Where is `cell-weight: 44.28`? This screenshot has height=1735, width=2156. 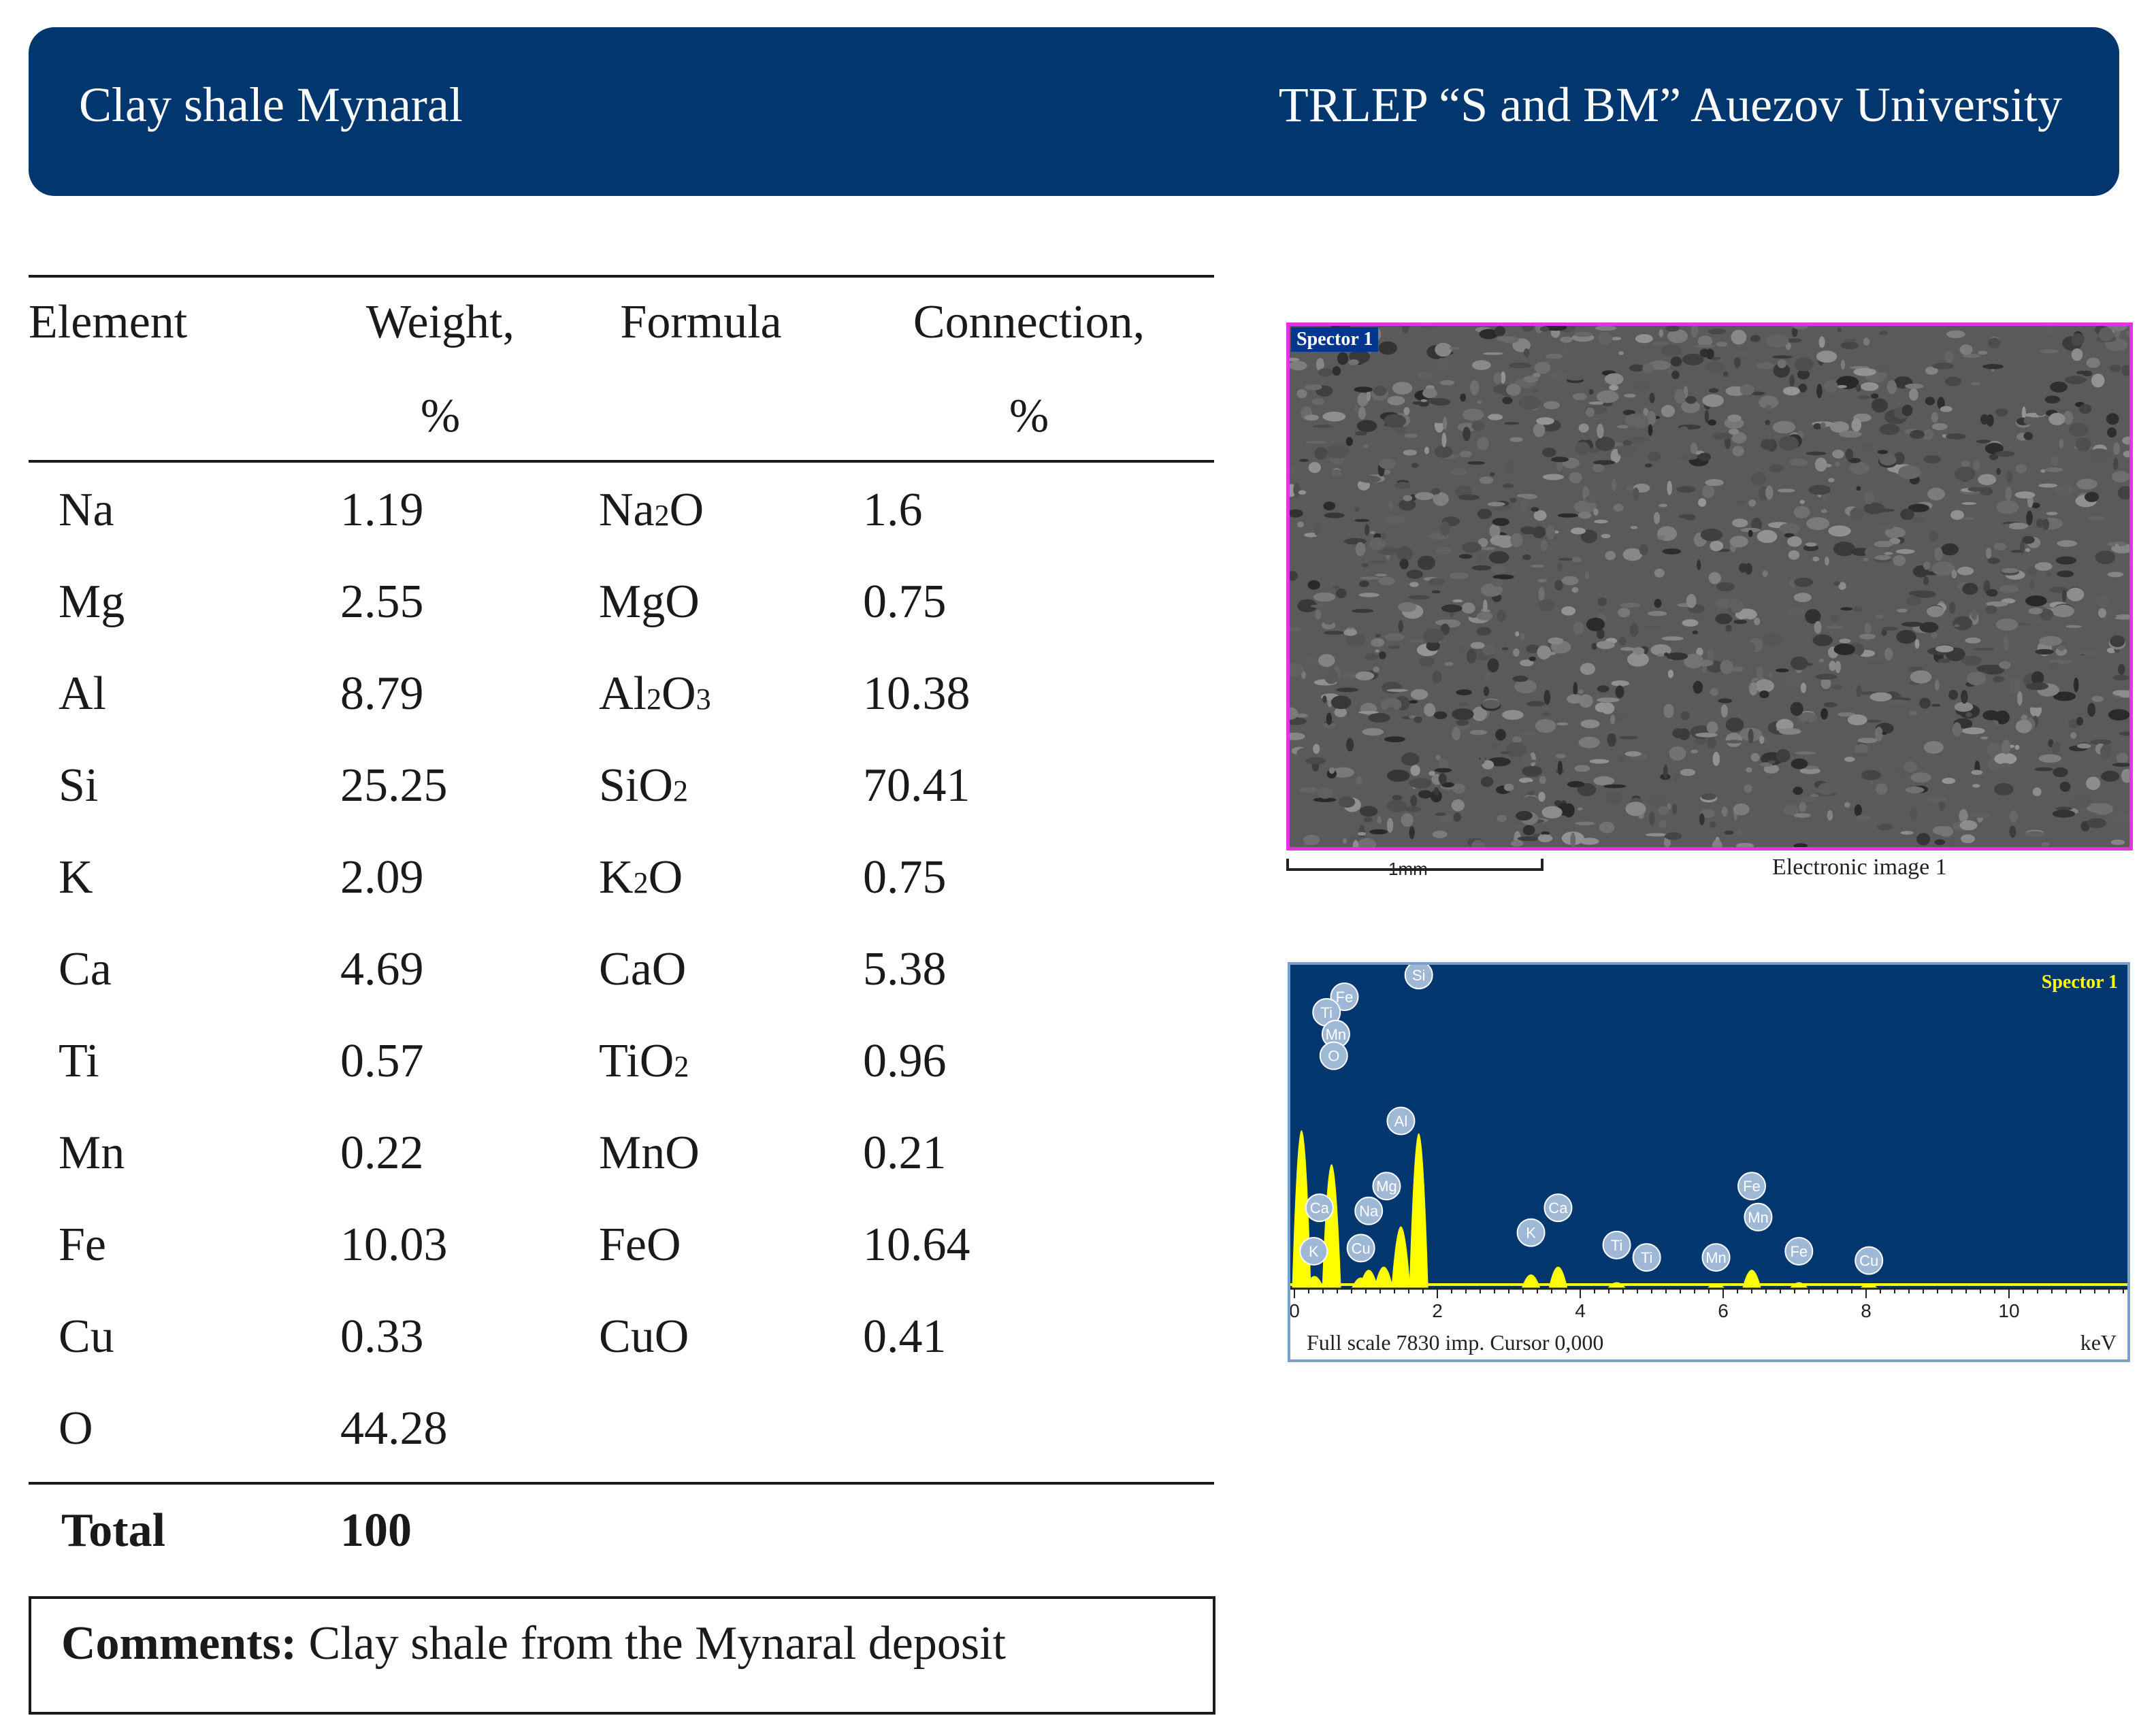 cell-weight: 44.28 is located at coordinates (394, 1428).